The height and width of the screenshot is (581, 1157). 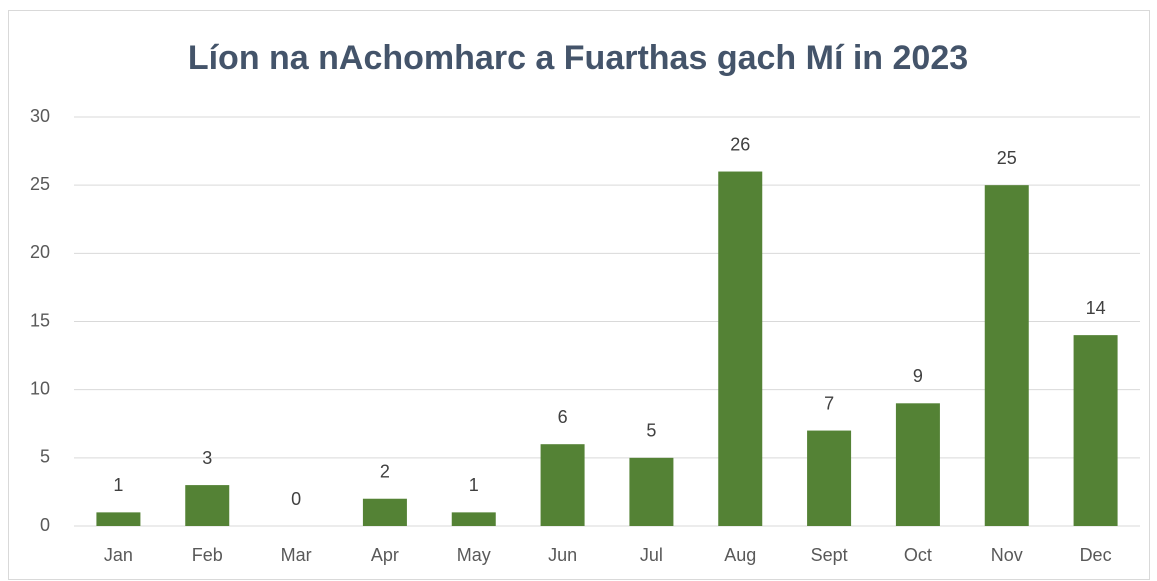 I want to click on data-label: 7, so click(x=829, y=403).